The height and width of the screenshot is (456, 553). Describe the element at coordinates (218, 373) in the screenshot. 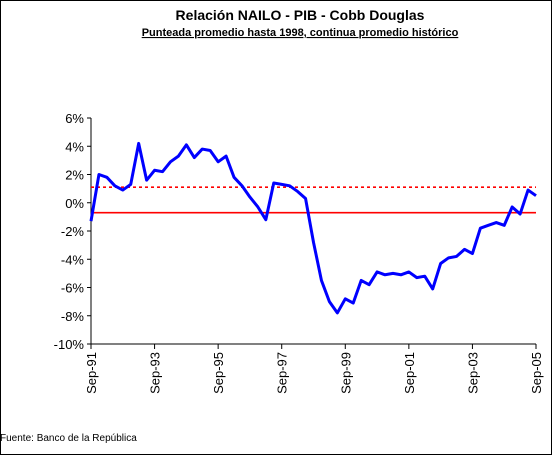

I see `x-tick-label: Sep-95` at that location.